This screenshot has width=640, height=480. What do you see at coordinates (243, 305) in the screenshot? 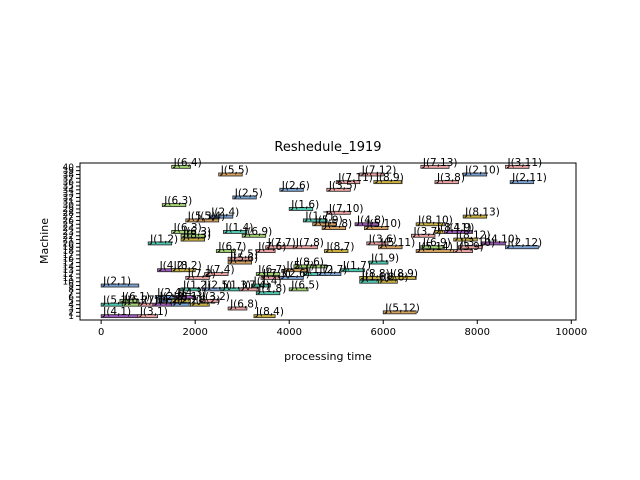
I see `task-label: J(6,8)` at bounding box center [243, 305].